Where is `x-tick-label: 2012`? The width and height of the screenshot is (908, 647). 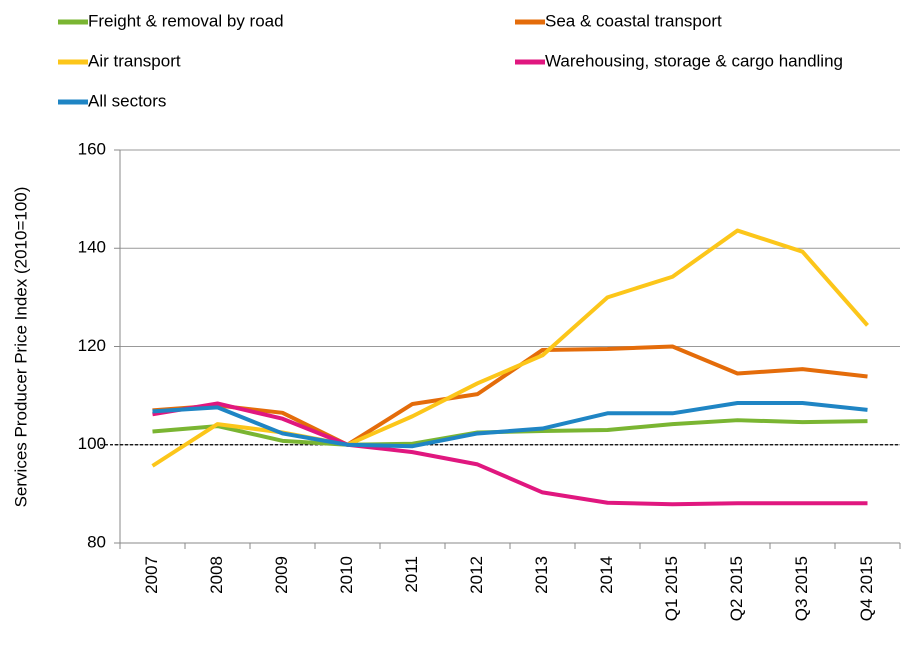 x-tick-label: 2012 is located at coordinates (476, 575).